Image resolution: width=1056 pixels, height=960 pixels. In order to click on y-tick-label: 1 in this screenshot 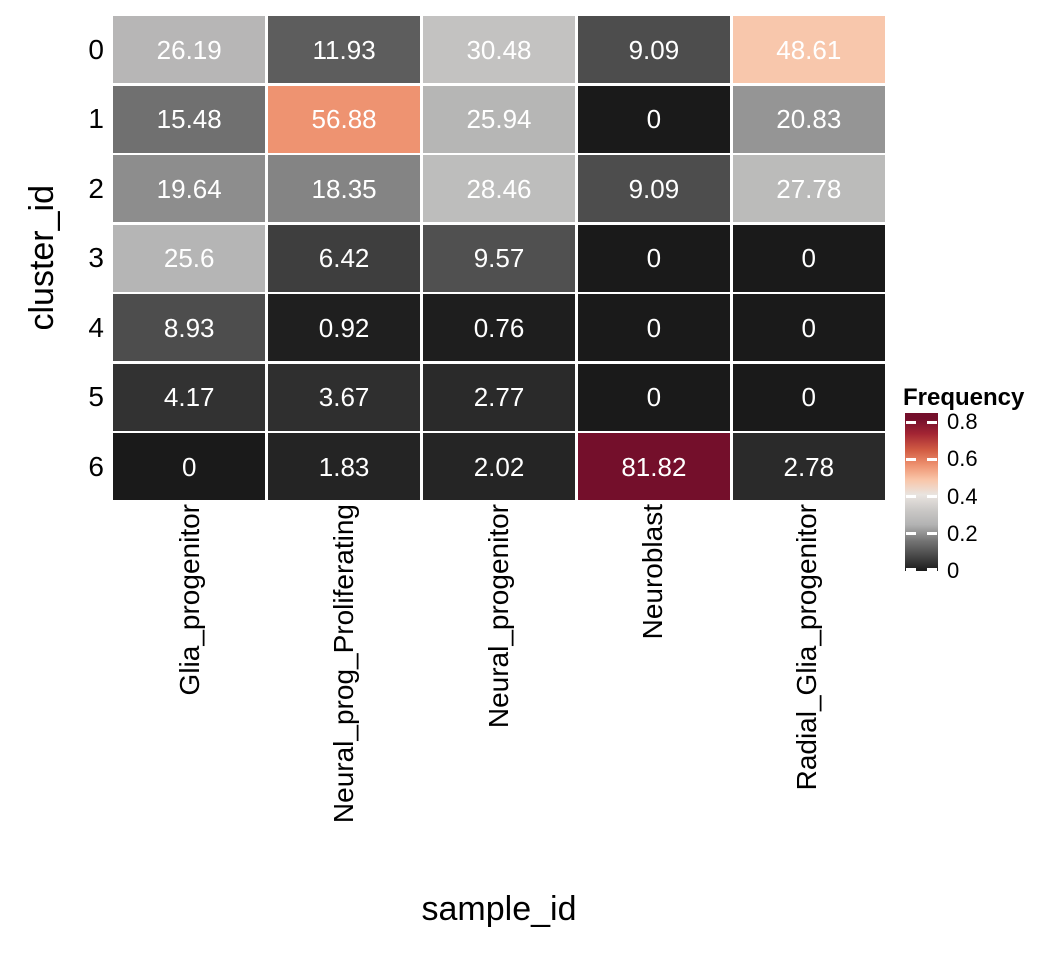, I will do `click(96, 118)`.